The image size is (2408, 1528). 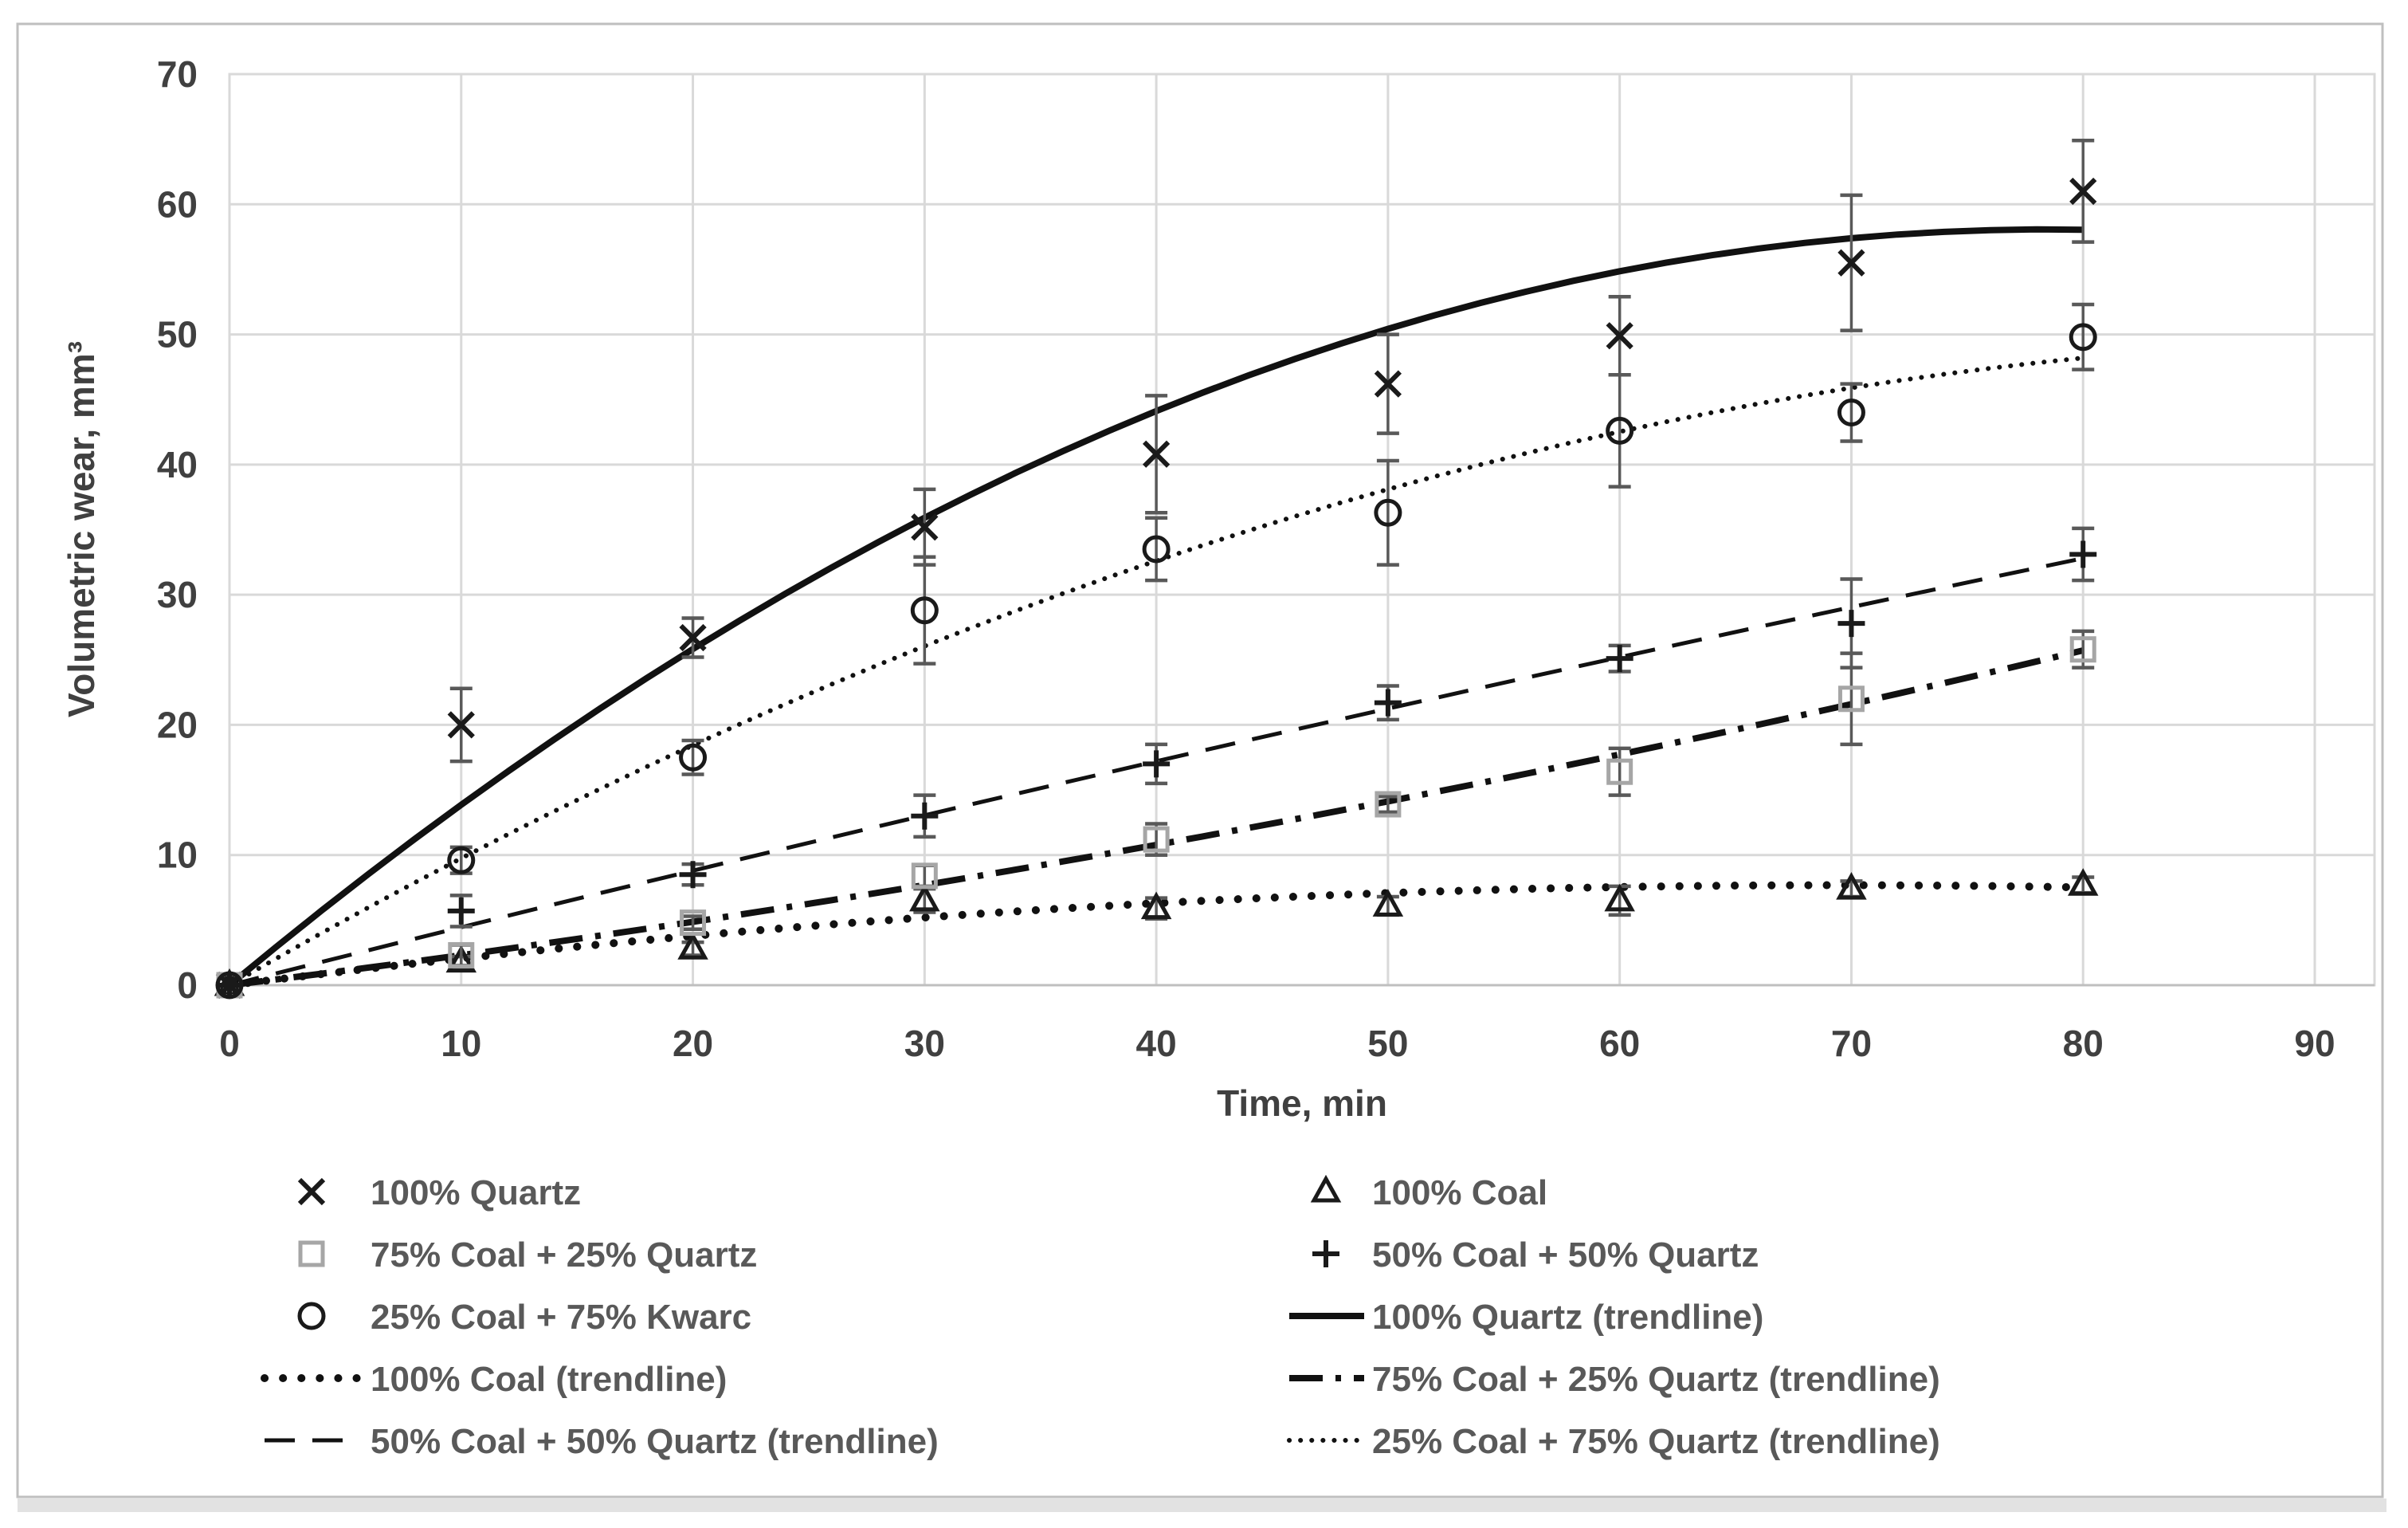 I want to click on marker-25-coal-75-kwarc-t70, so click(x=1851, y=413).